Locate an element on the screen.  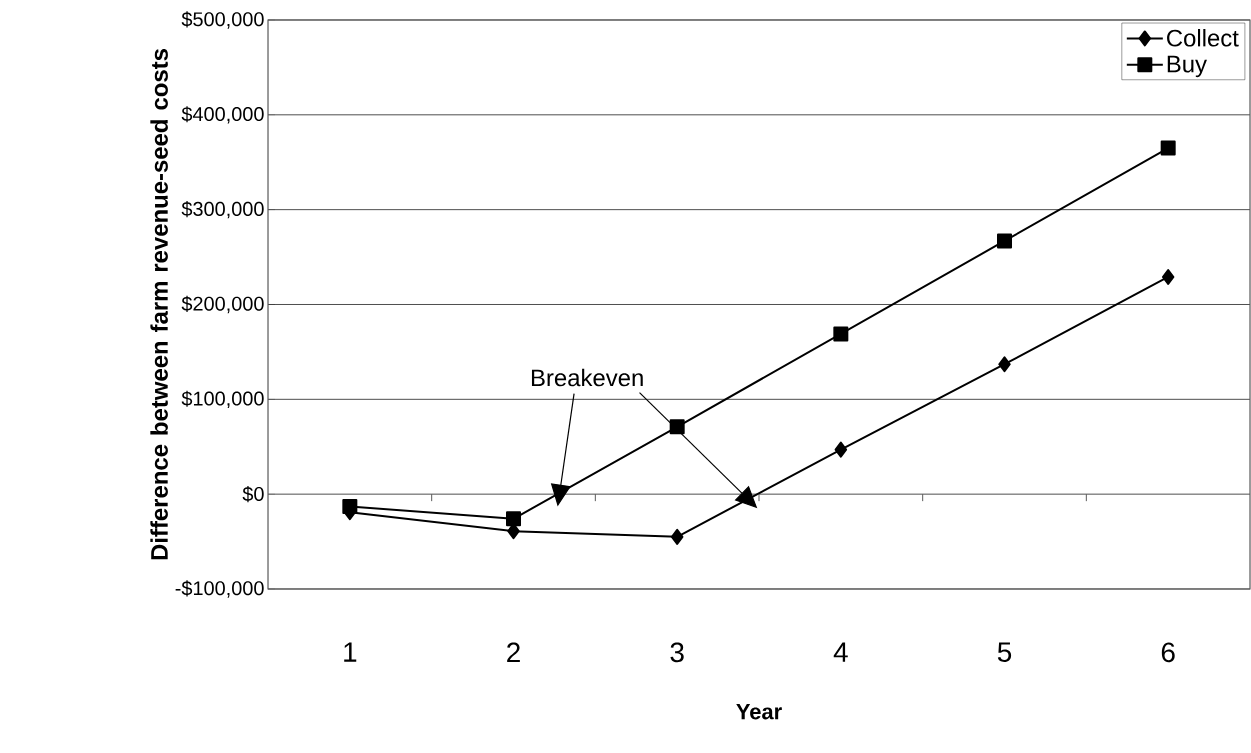
y-tick-label: $500,000 is located at coordinates (222, 20).